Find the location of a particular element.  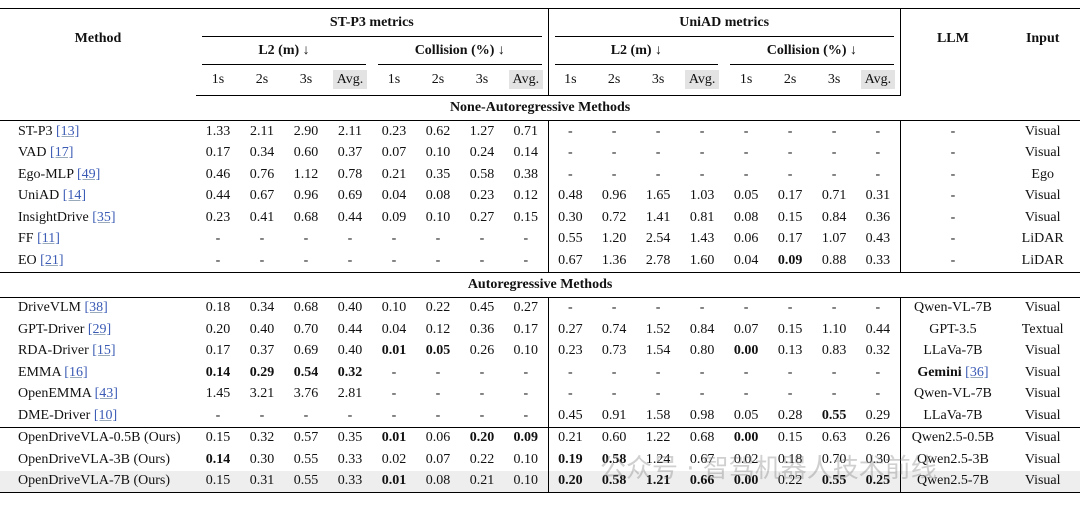

input-cell: Visual is located at coordinates (1042, 460).